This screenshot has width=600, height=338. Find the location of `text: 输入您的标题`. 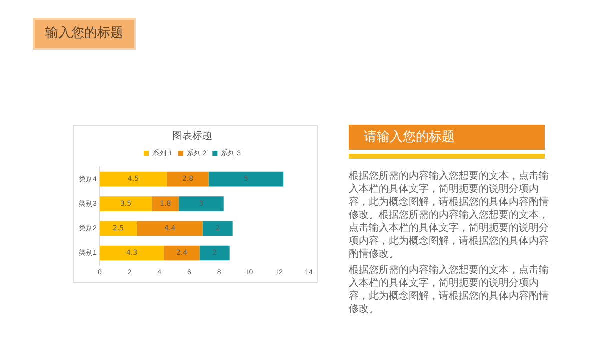

text: 输入您的标题 is located at coordinates (84, 34).